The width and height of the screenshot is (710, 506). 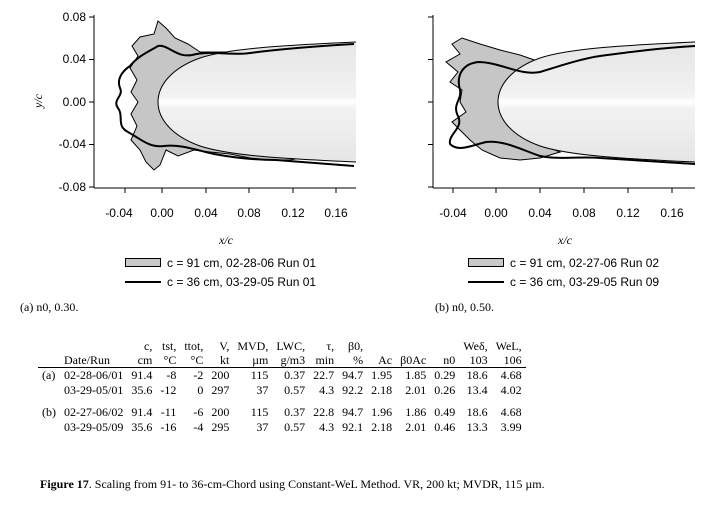 I want to click on column-header-name: MVD,, so click(x=253, y=346).